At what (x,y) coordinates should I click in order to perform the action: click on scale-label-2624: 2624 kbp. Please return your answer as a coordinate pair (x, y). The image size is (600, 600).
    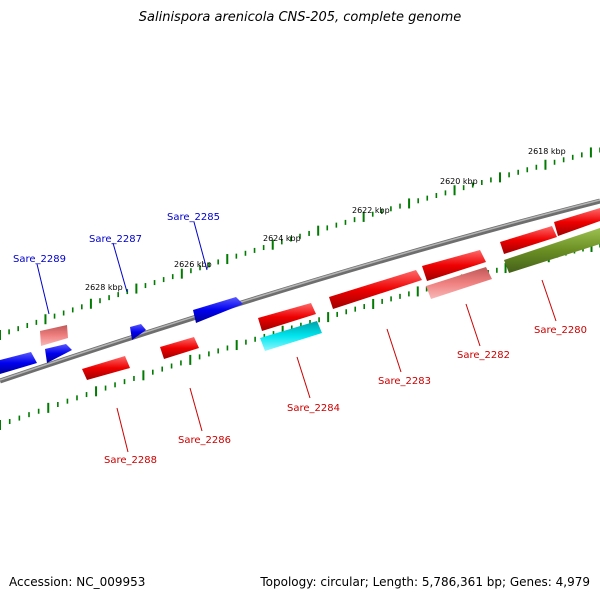
    Looking at the image, I should click on (282, 238).